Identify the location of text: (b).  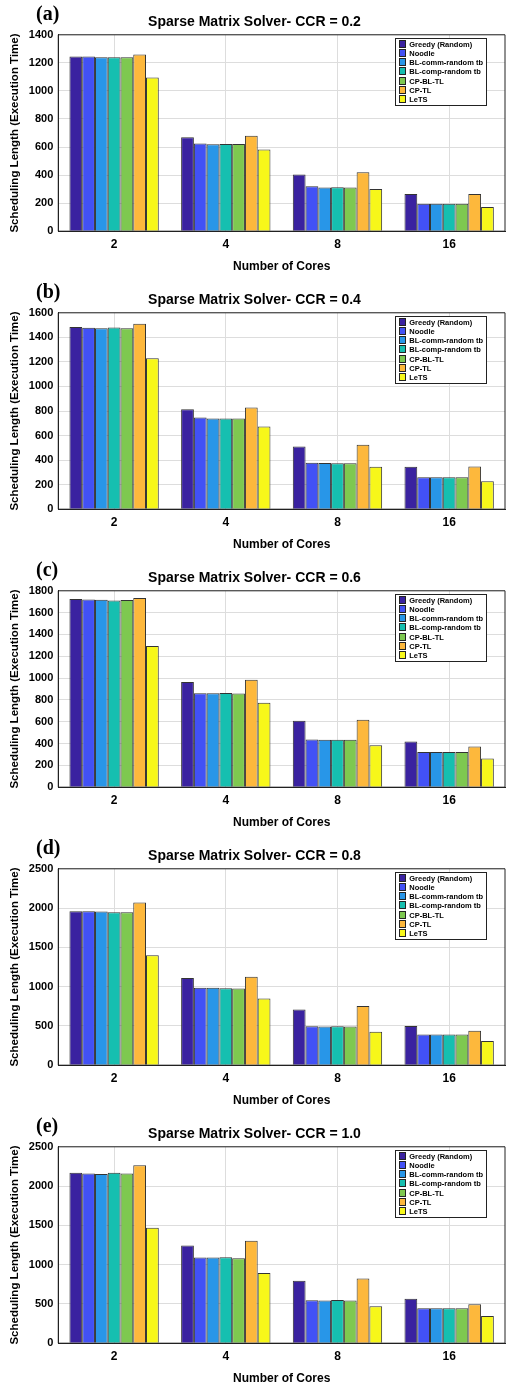
(48, 291).